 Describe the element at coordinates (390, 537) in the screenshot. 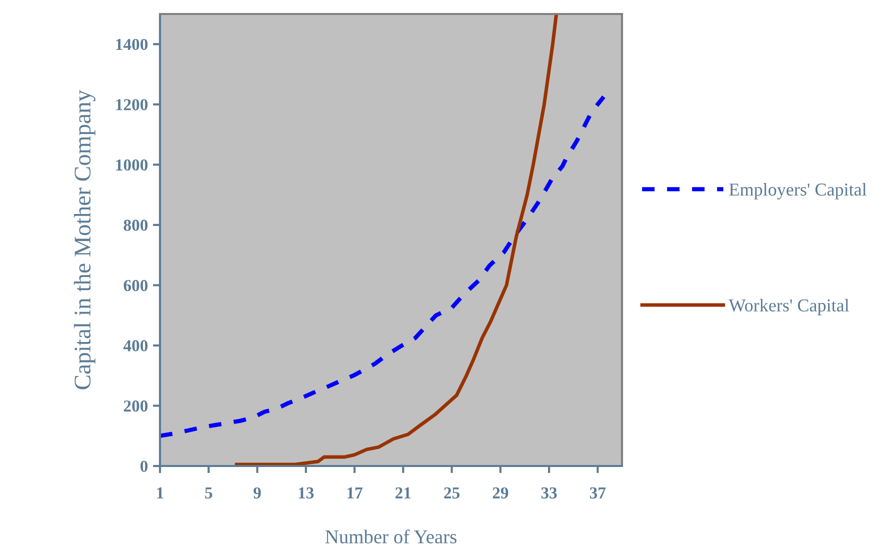

I see `x-axis-title: Number of Years` at that location.